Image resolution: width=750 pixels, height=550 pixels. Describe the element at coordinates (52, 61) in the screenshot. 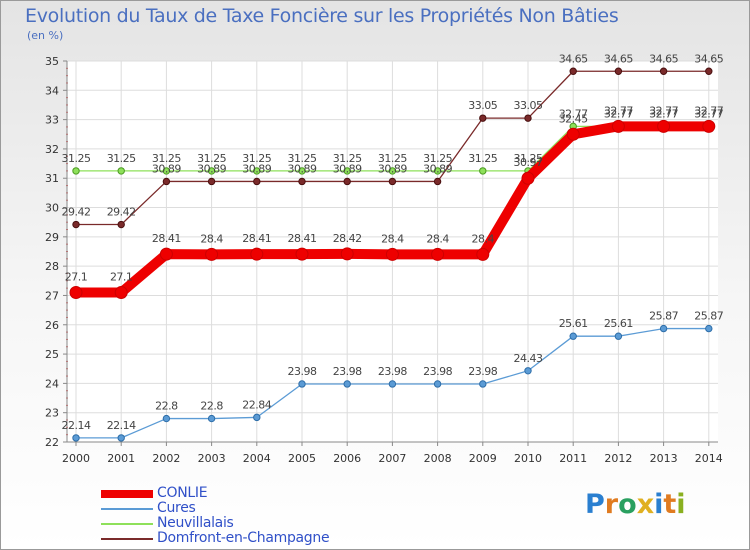

I see `y-tick-label: 35` at that location.